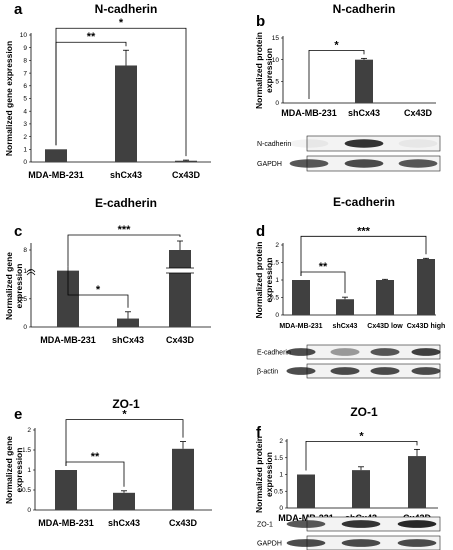 This screenshot has width=453, height=550. Describe the element at coordinates (259, 432) in the screenshot. I see `panel-letter: f` at that location.